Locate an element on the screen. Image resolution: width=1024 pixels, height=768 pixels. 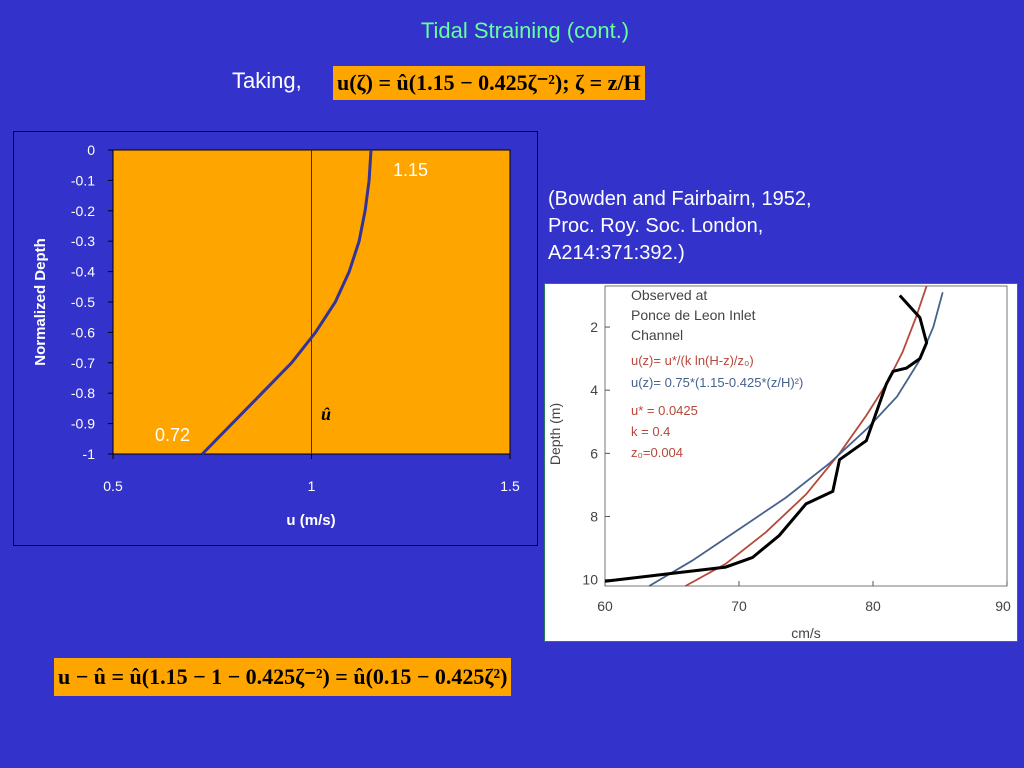
y-tick-label: -0.2 is located at coordinates (83, 211).